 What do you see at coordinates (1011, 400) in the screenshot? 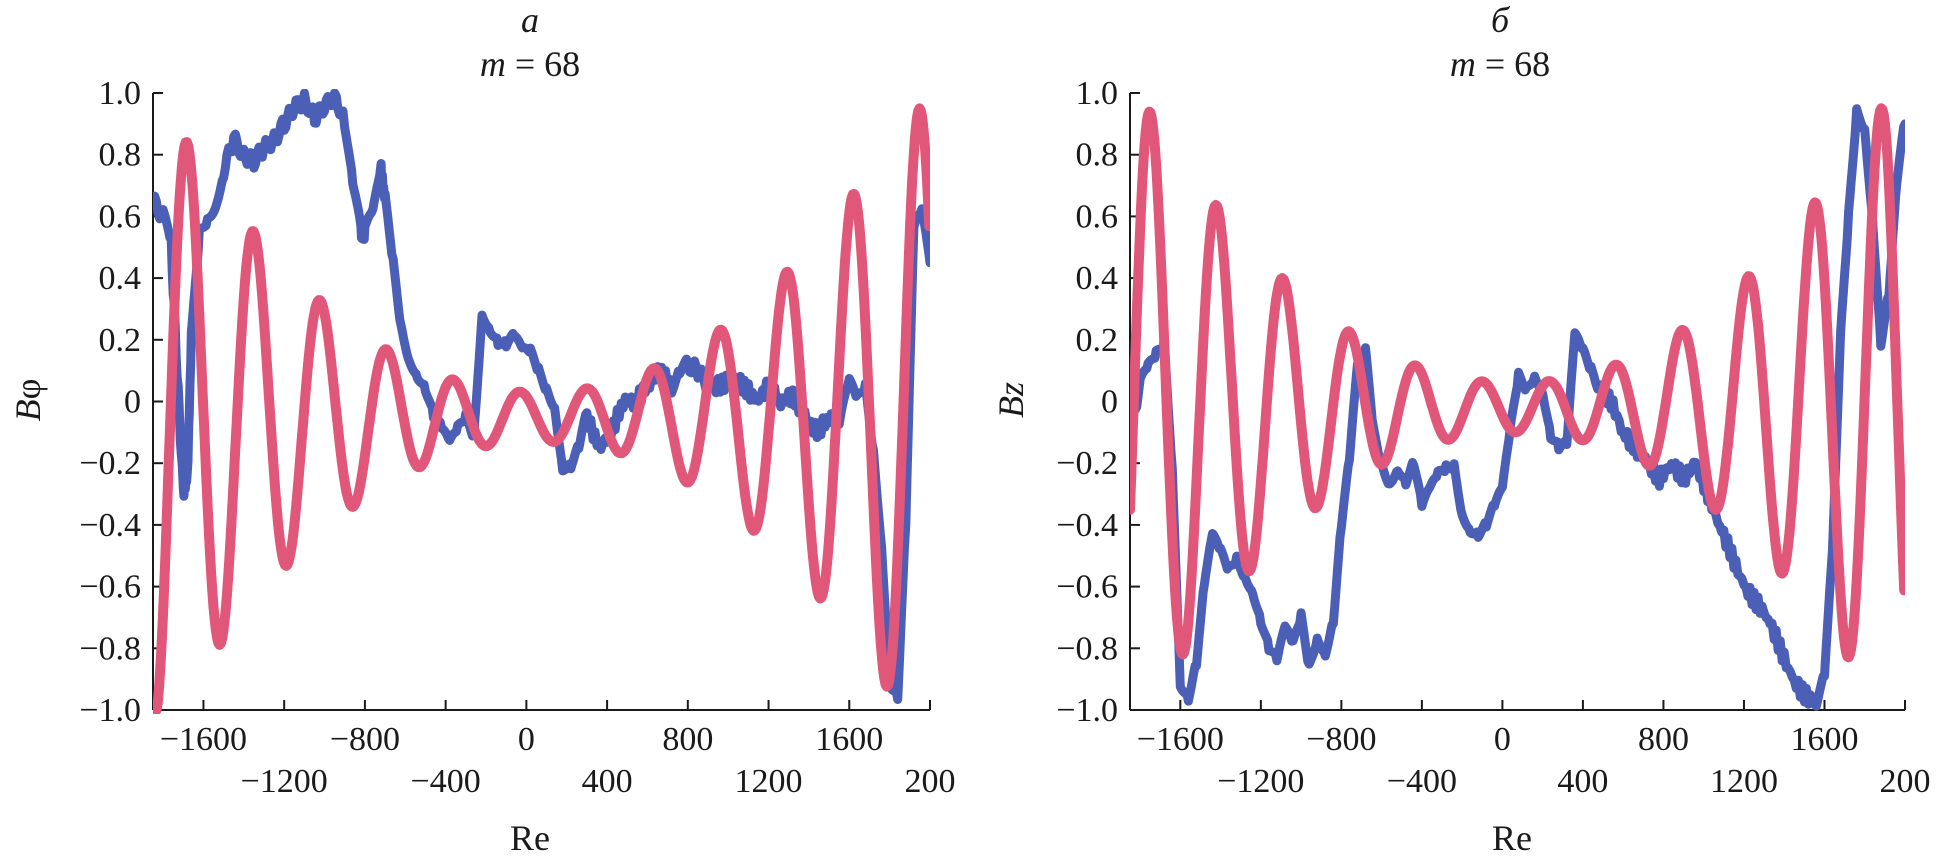
I see `panel-b-y-axis-label: Bz` at bounding box center [1011, 400].